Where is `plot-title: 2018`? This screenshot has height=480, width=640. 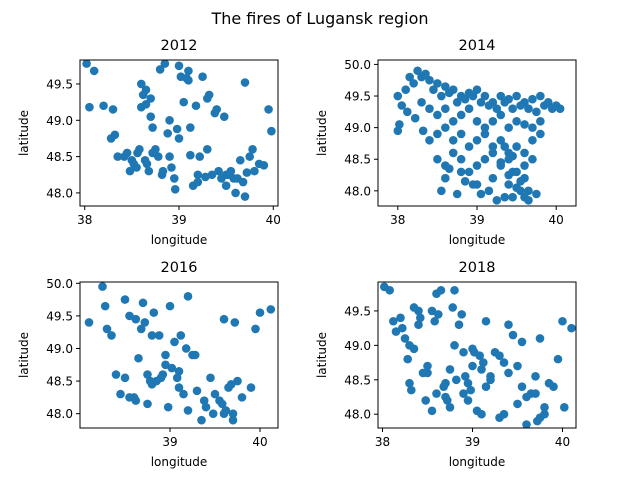 plot-title: 2018 is located at coordinates (477, 268).